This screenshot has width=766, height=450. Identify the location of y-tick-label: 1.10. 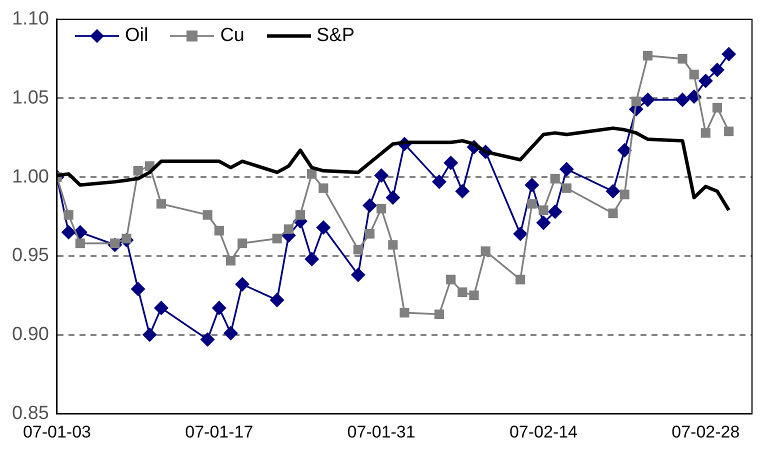
(30, 19).